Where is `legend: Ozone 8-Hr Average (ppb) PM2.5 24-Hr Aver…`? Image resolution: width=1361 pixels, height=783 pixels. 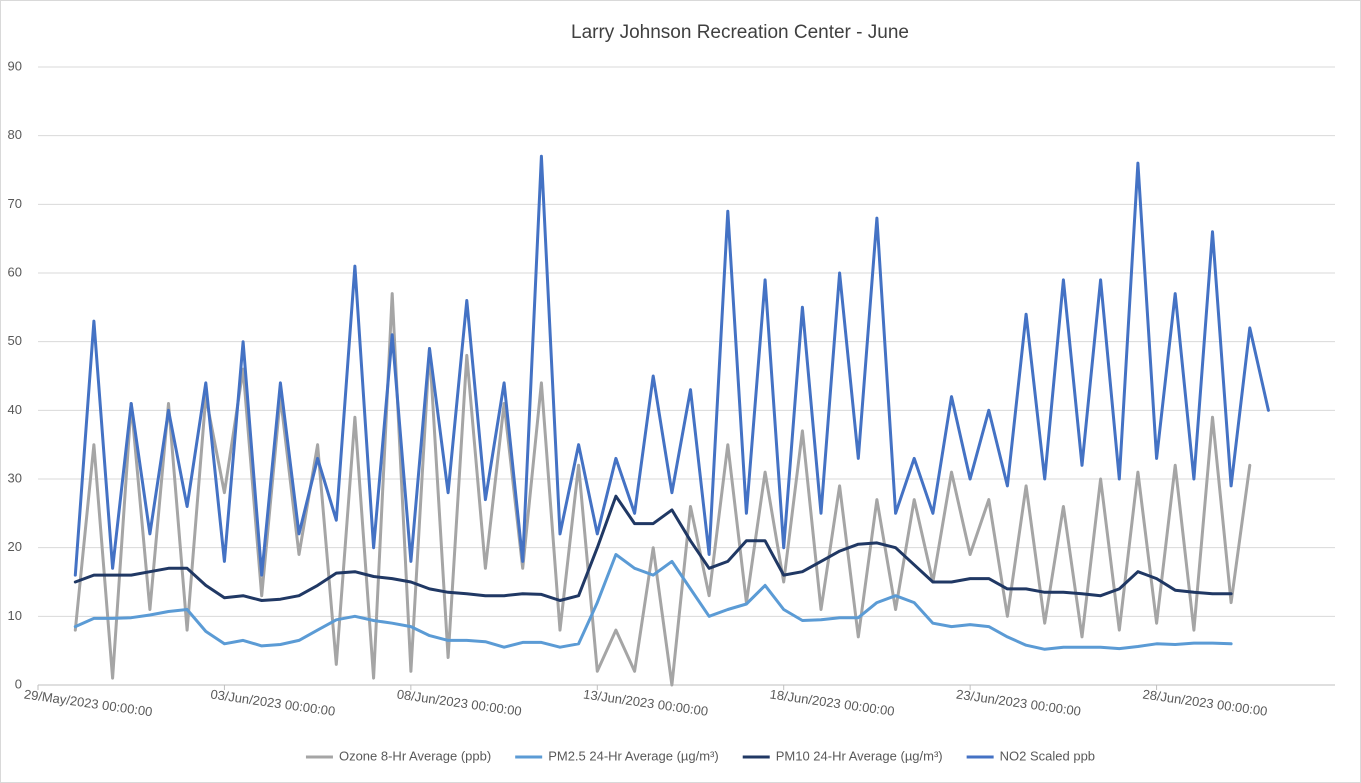 legend: Ozone 8-Hr Average (ppb) PM2.5 24-Hr Aver… is located at coordinates (700, 755).